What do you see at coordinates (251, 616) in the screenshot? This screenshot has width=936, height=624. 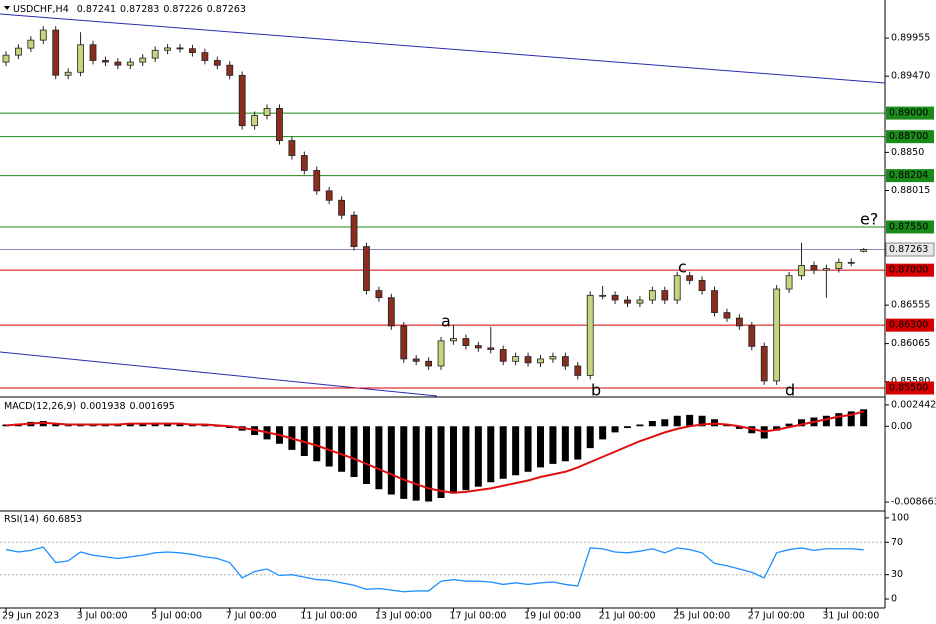 I see `x-tick-label: 7 Jul 00:00` at bounding box center [251, 616].